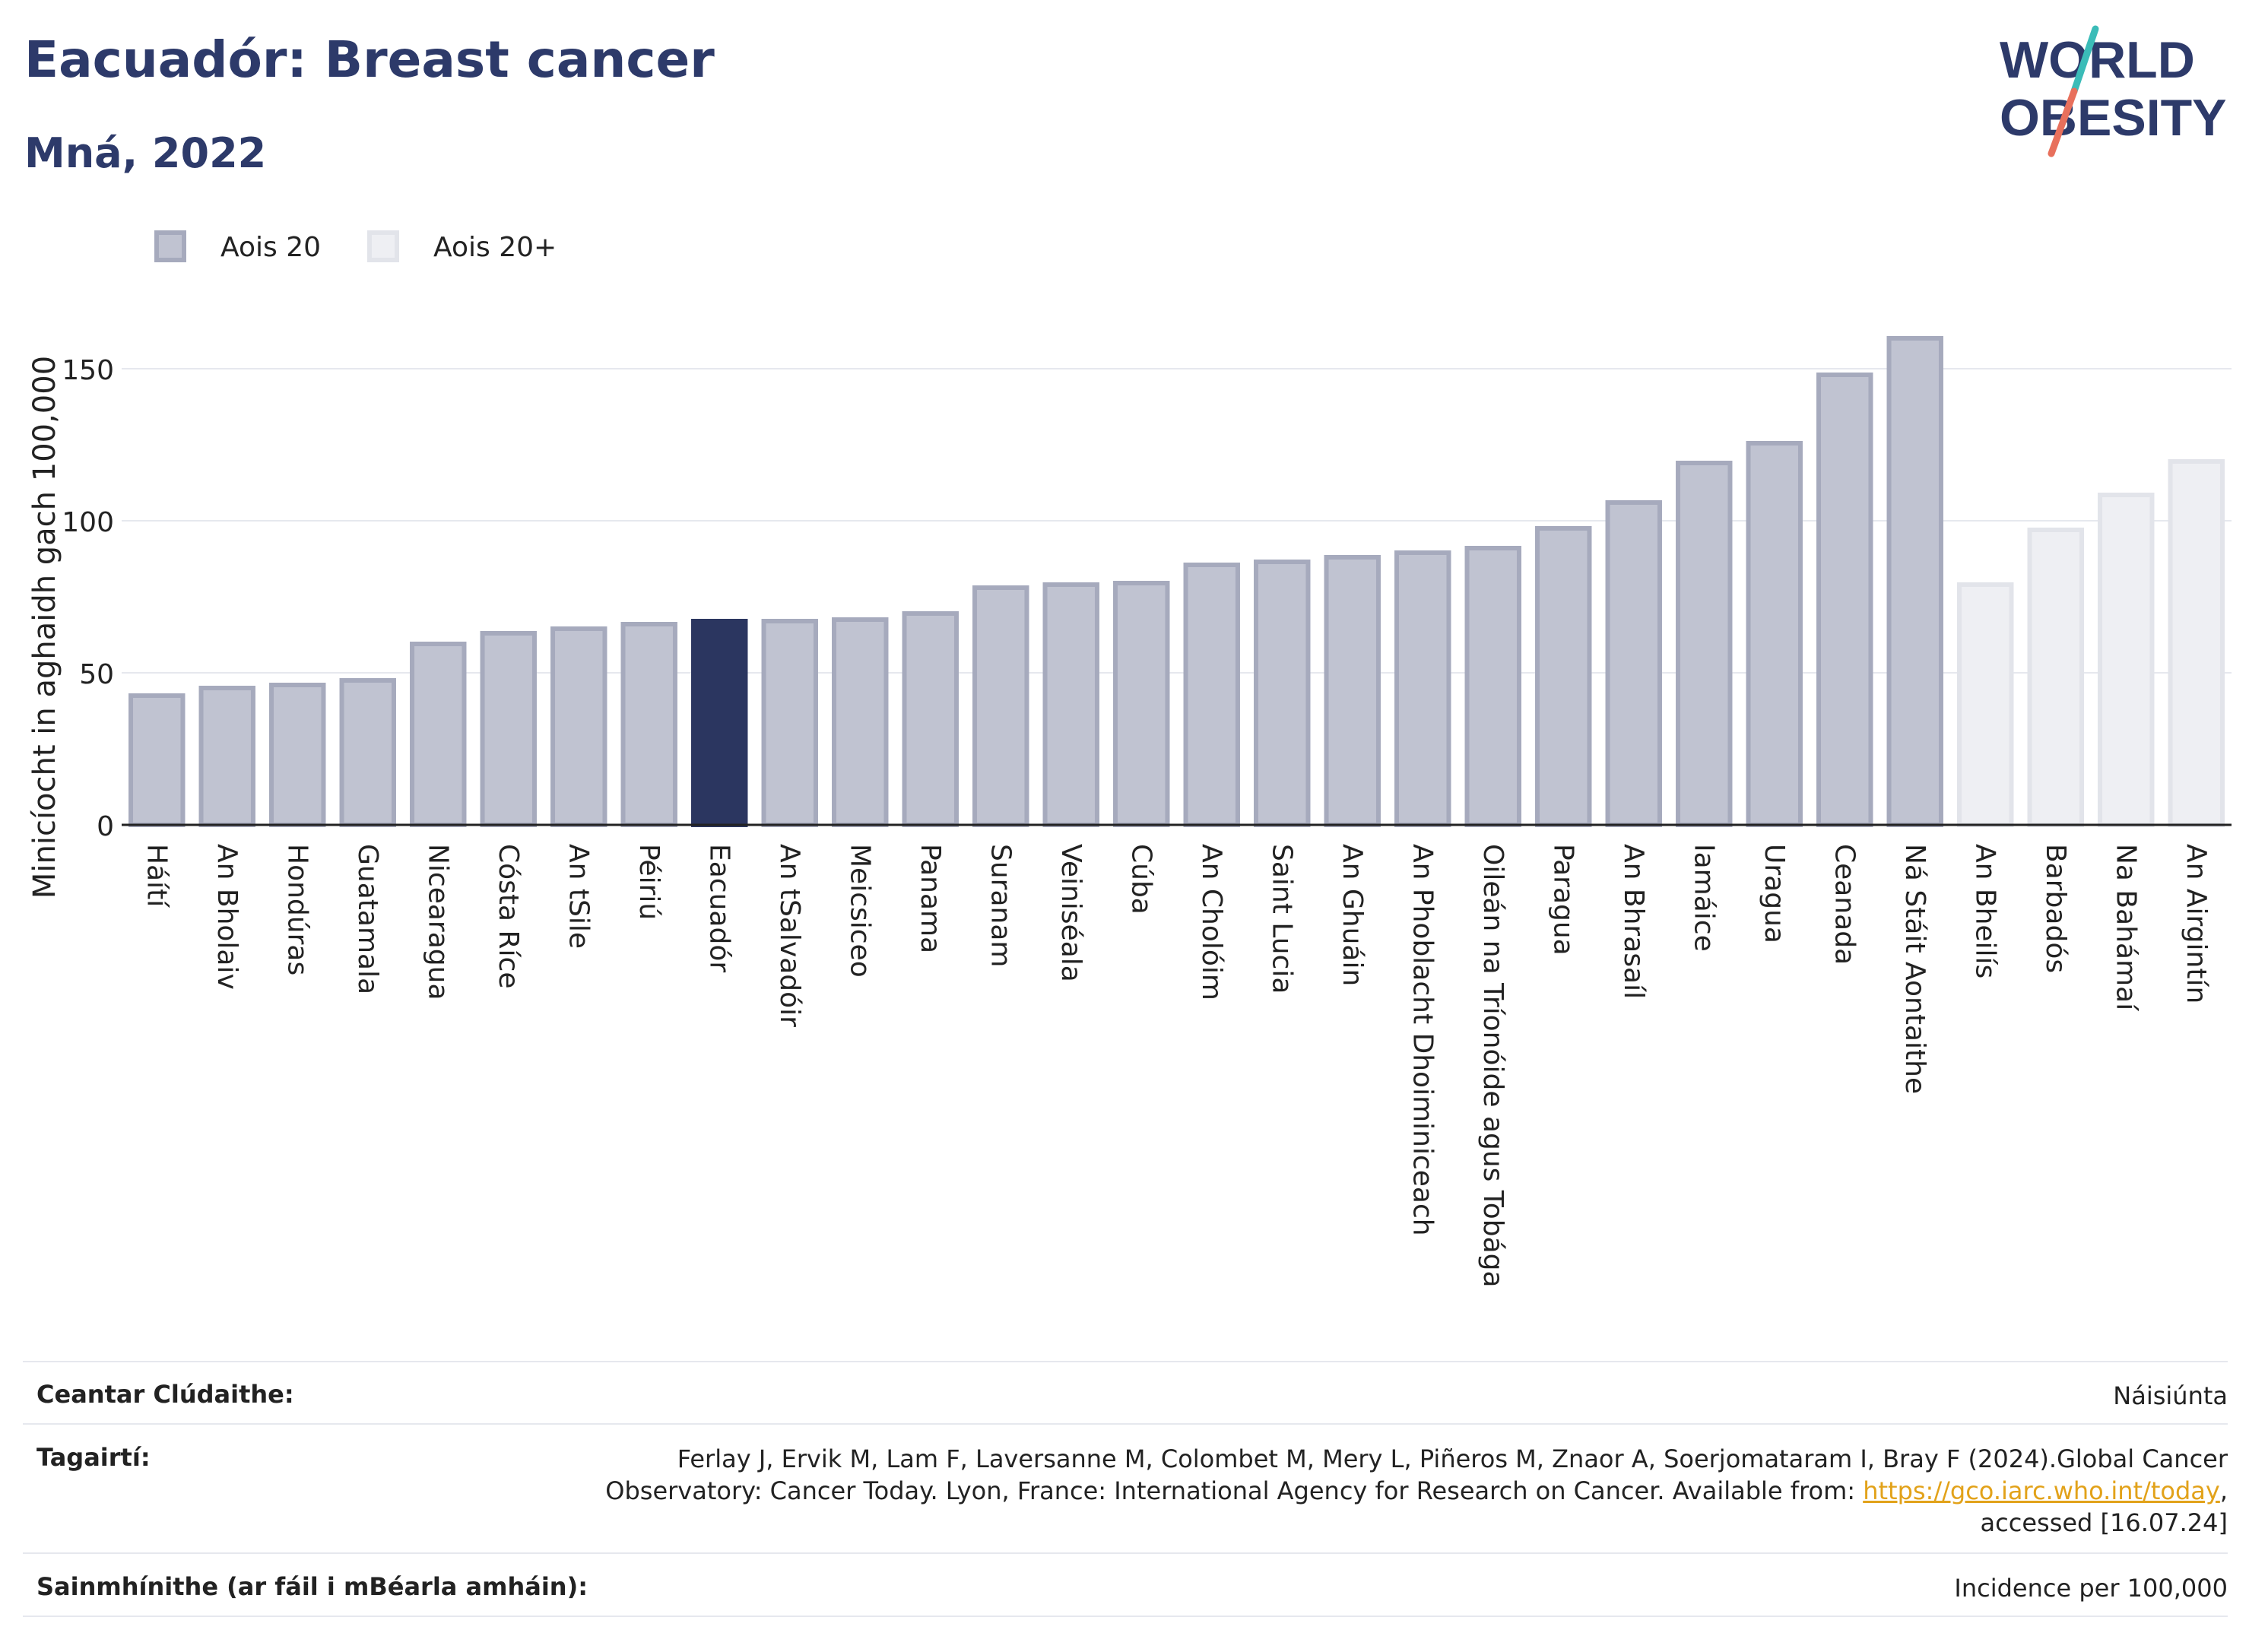  Describe the element at coordinates (312, 1586) in the screenshot. I see `definitions-label: Sainmhínithe (ar fáil i mBéarla amháin):` at that location.